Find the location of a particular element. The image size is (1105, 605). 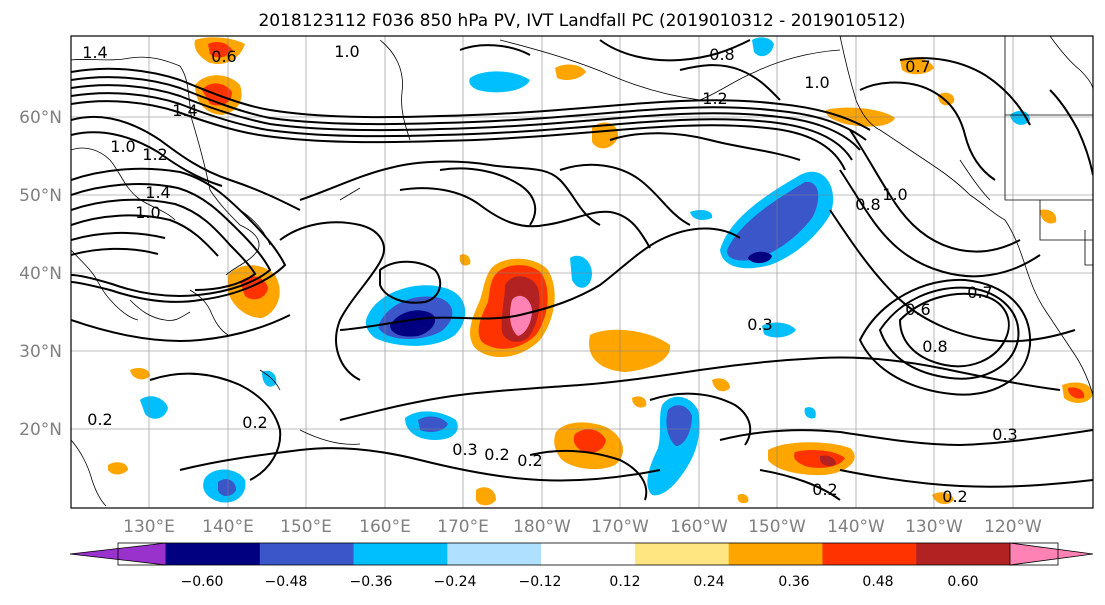

lon-label: 150°W is located at coordinates (777, 527).